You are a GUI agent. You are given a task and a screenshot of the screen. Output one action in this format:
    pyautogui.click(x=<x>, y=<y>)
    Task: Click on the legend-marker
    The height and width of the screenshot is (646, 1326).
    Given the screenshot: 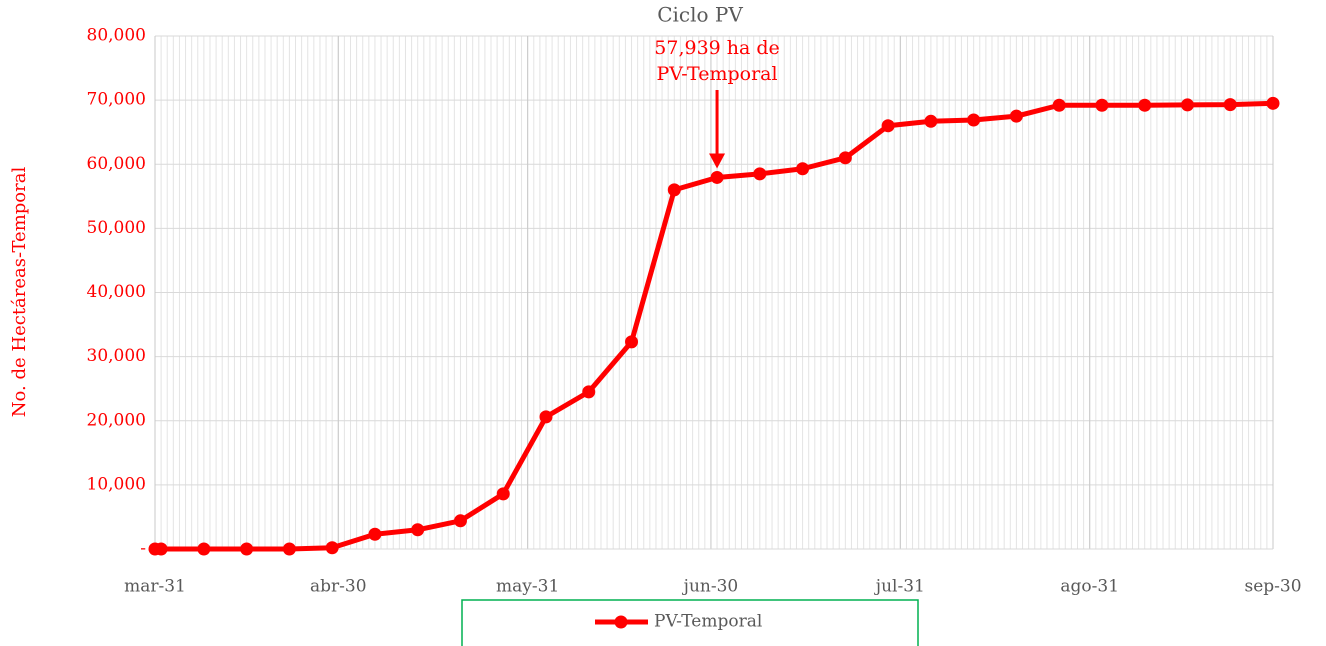 What is the action you would take?
    pyautogui.click(x=621, y=622)
    